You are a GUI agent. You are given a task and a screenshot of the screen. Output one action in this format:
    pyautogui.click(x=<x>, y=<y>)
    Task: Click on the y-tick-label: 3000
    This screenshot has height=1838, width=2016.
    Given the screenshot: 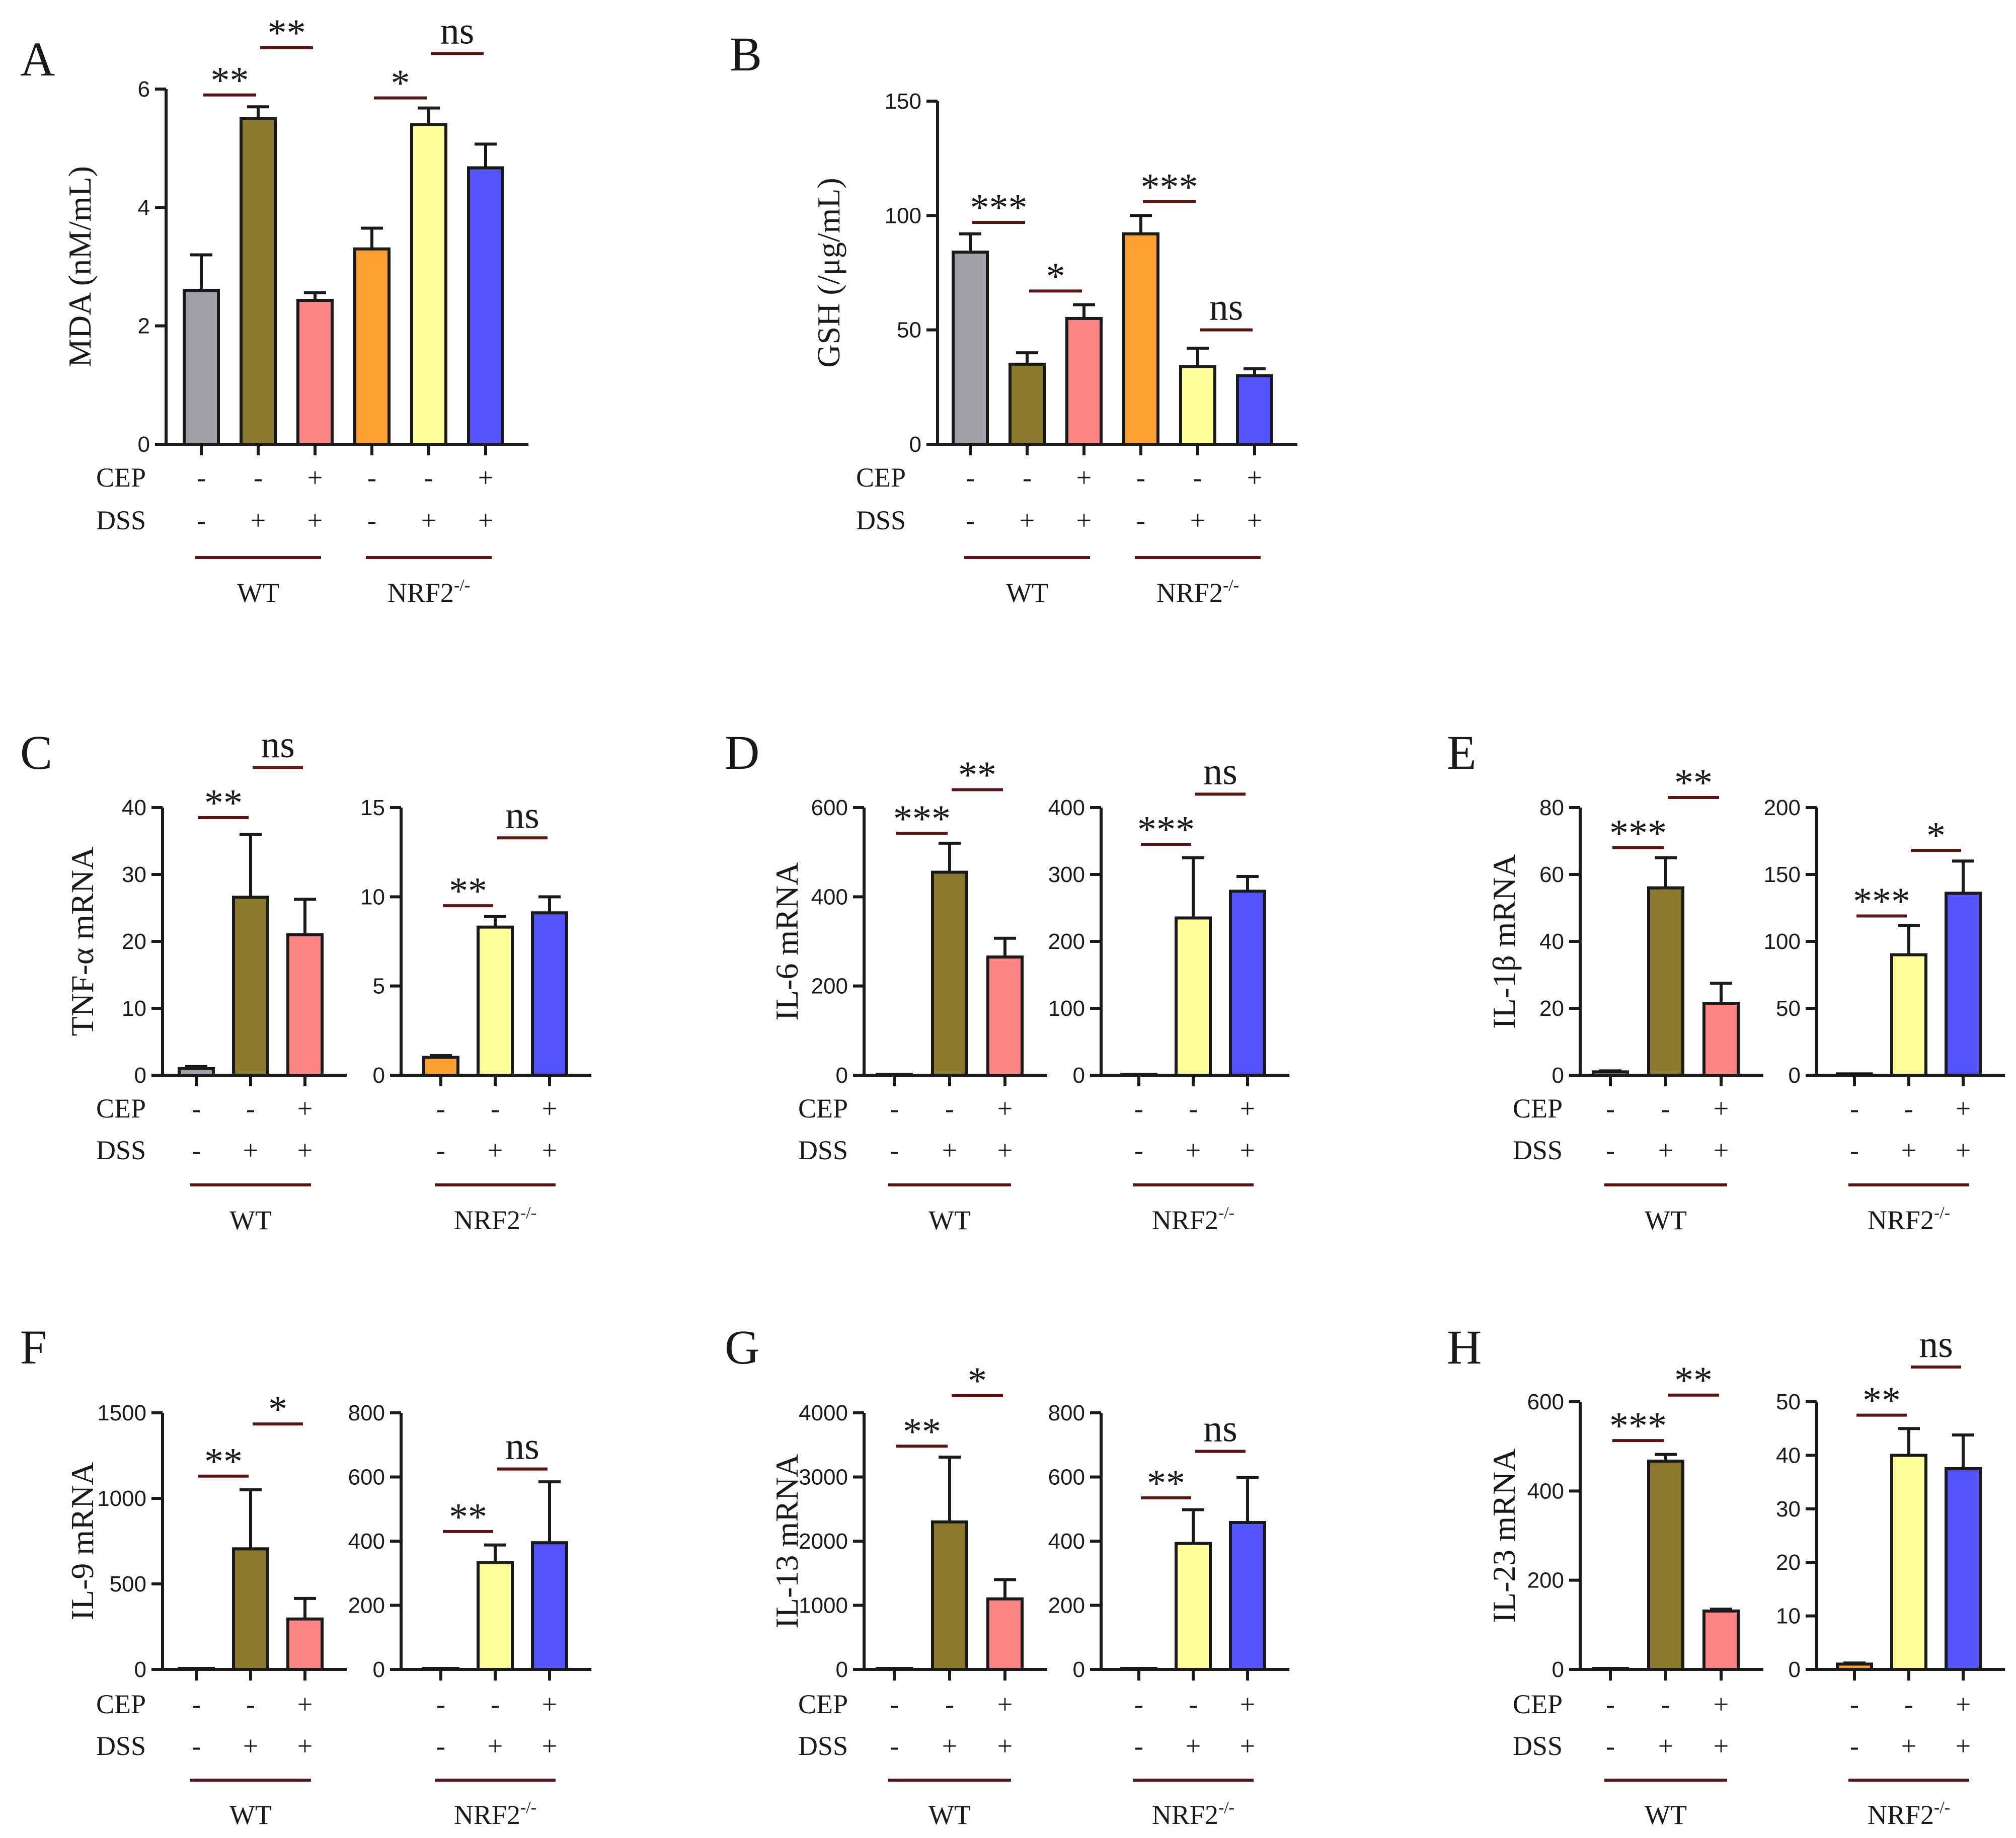 What is the action you would take?
    pyautogui.click(x=823, y=1477)
    